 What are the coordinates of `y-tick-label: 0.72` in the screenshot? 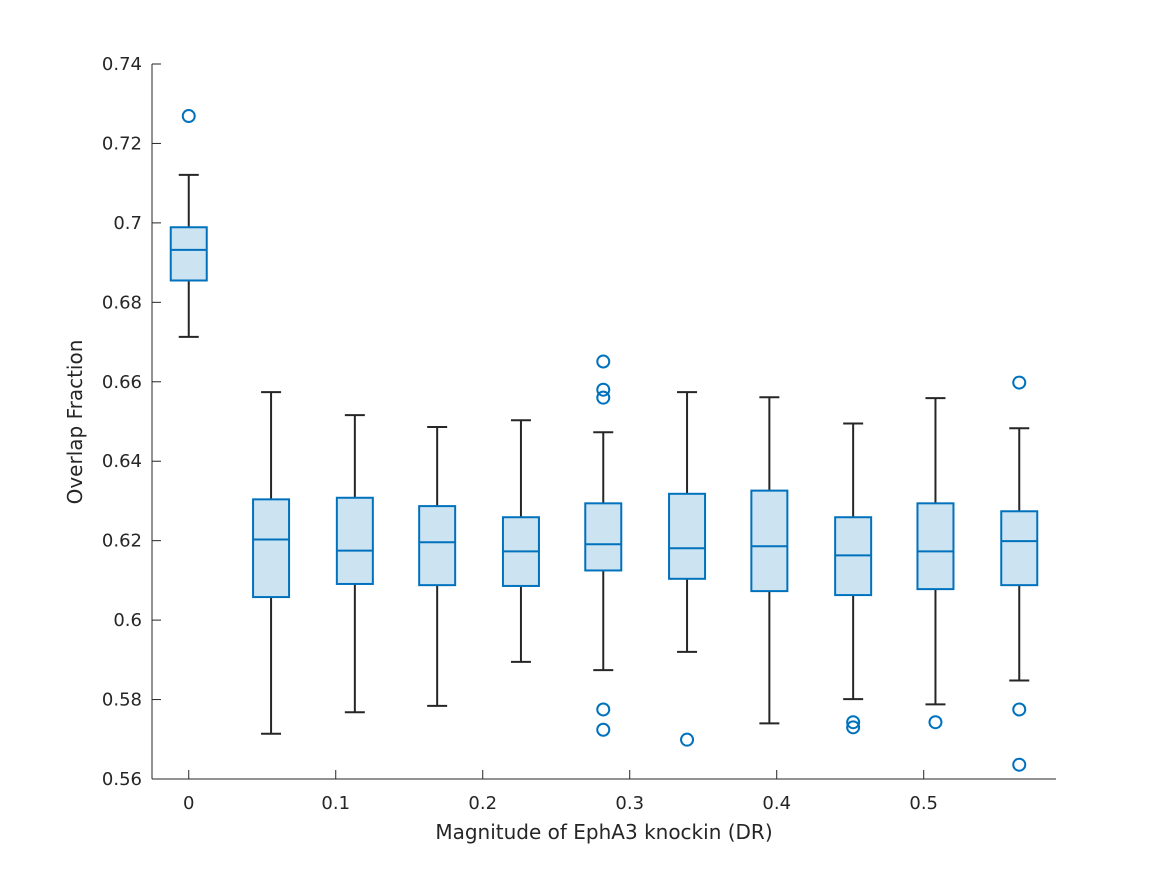 It's located at (122, 143).